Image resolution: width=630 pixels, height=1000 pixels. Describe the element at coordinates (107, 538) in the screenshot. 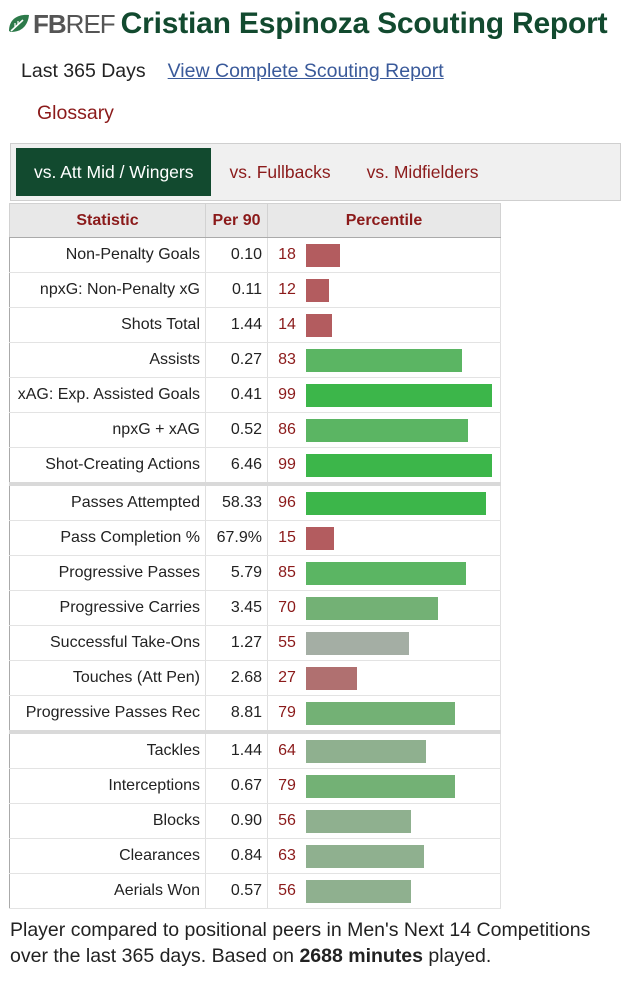

I see `stat-name: Pass Completion %` at that location.